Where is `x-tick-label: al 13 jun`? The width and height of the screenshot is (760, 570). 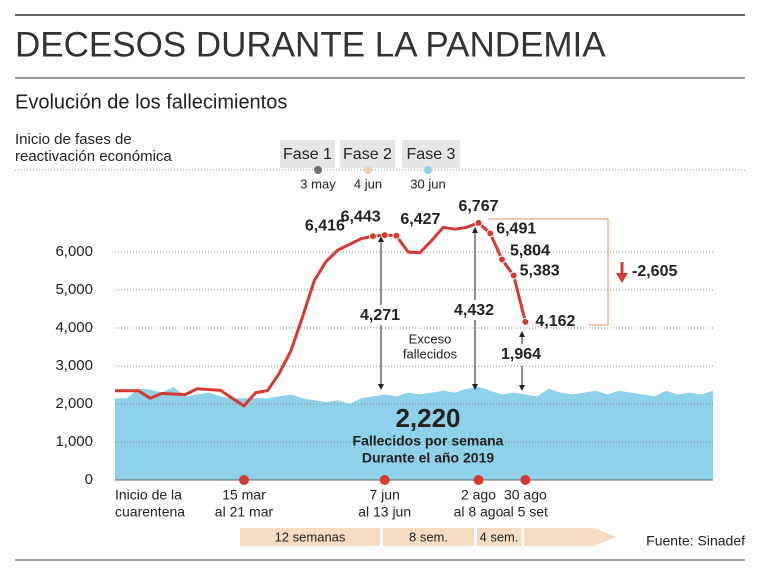
x-tick-label: al 13 jun is located at coordinates (384, 512).